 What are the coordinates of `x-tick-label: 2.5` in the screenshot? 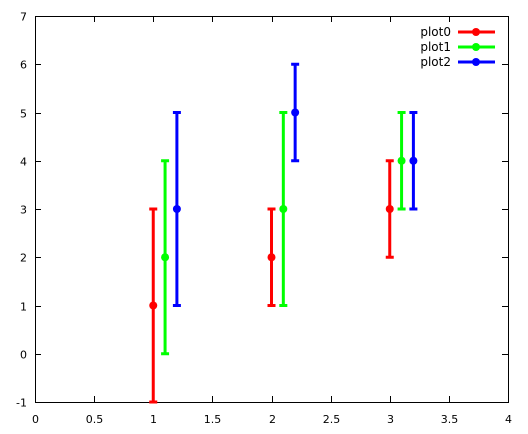 It's located at (332, 419).